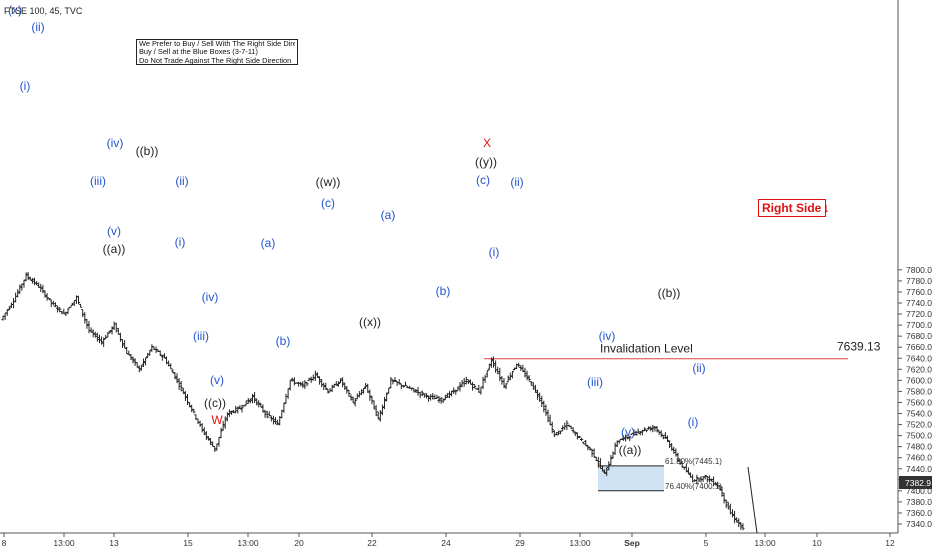  Describe the element at coordinates (215, 403) in the screenshot. I see `wave-label: ((c))` at that location.